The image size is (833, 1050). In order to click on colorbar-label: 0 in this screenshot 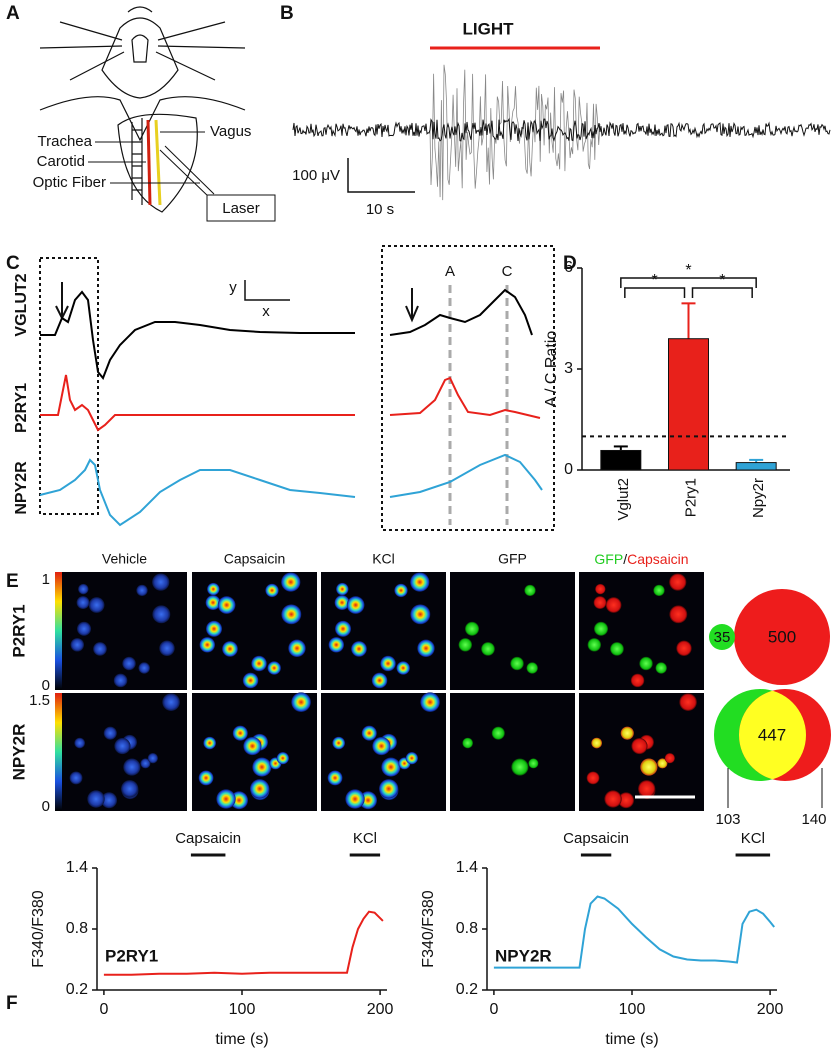, I will do `click(46, 685)`.